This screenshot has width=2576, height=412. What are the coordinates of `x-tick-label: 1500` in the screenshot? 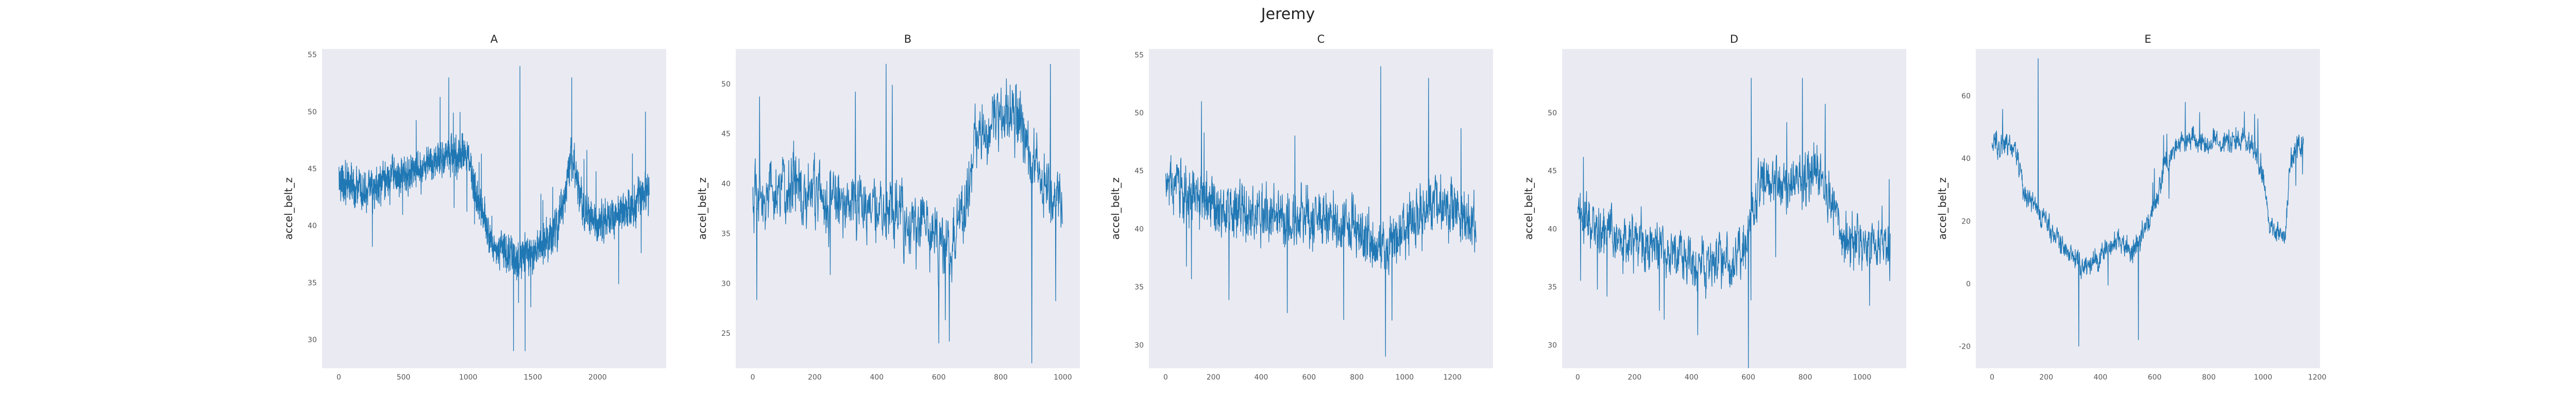 It's located at (533, 378).